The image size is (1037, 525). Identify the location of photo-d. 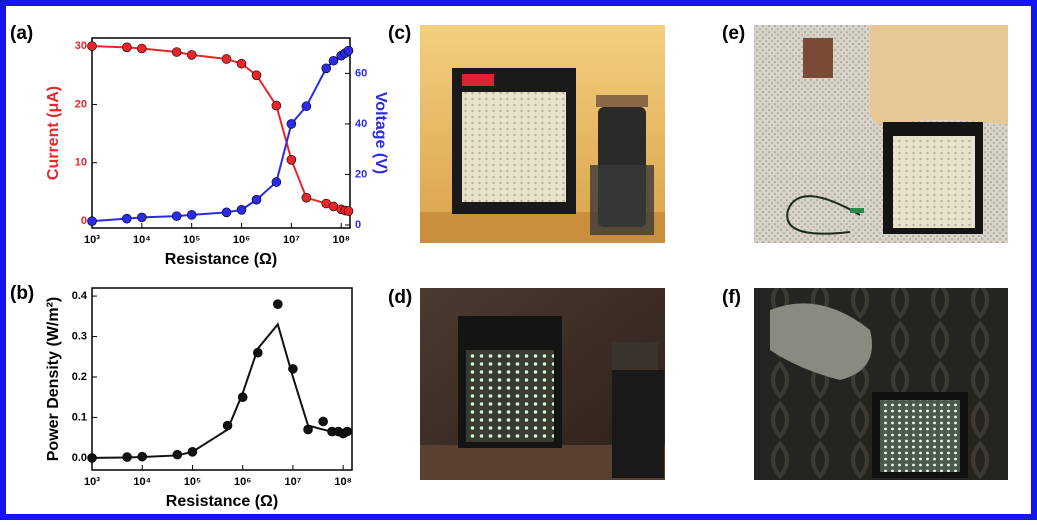
(542, 384).